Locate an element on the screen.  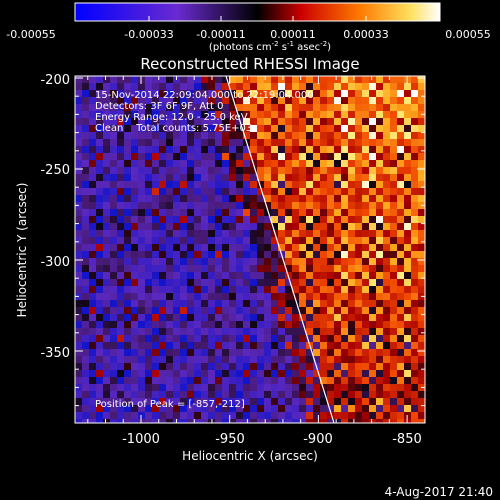
annotation-peak-position: Position of Peak = [-857,-212] is located at coordinates (170, 404).